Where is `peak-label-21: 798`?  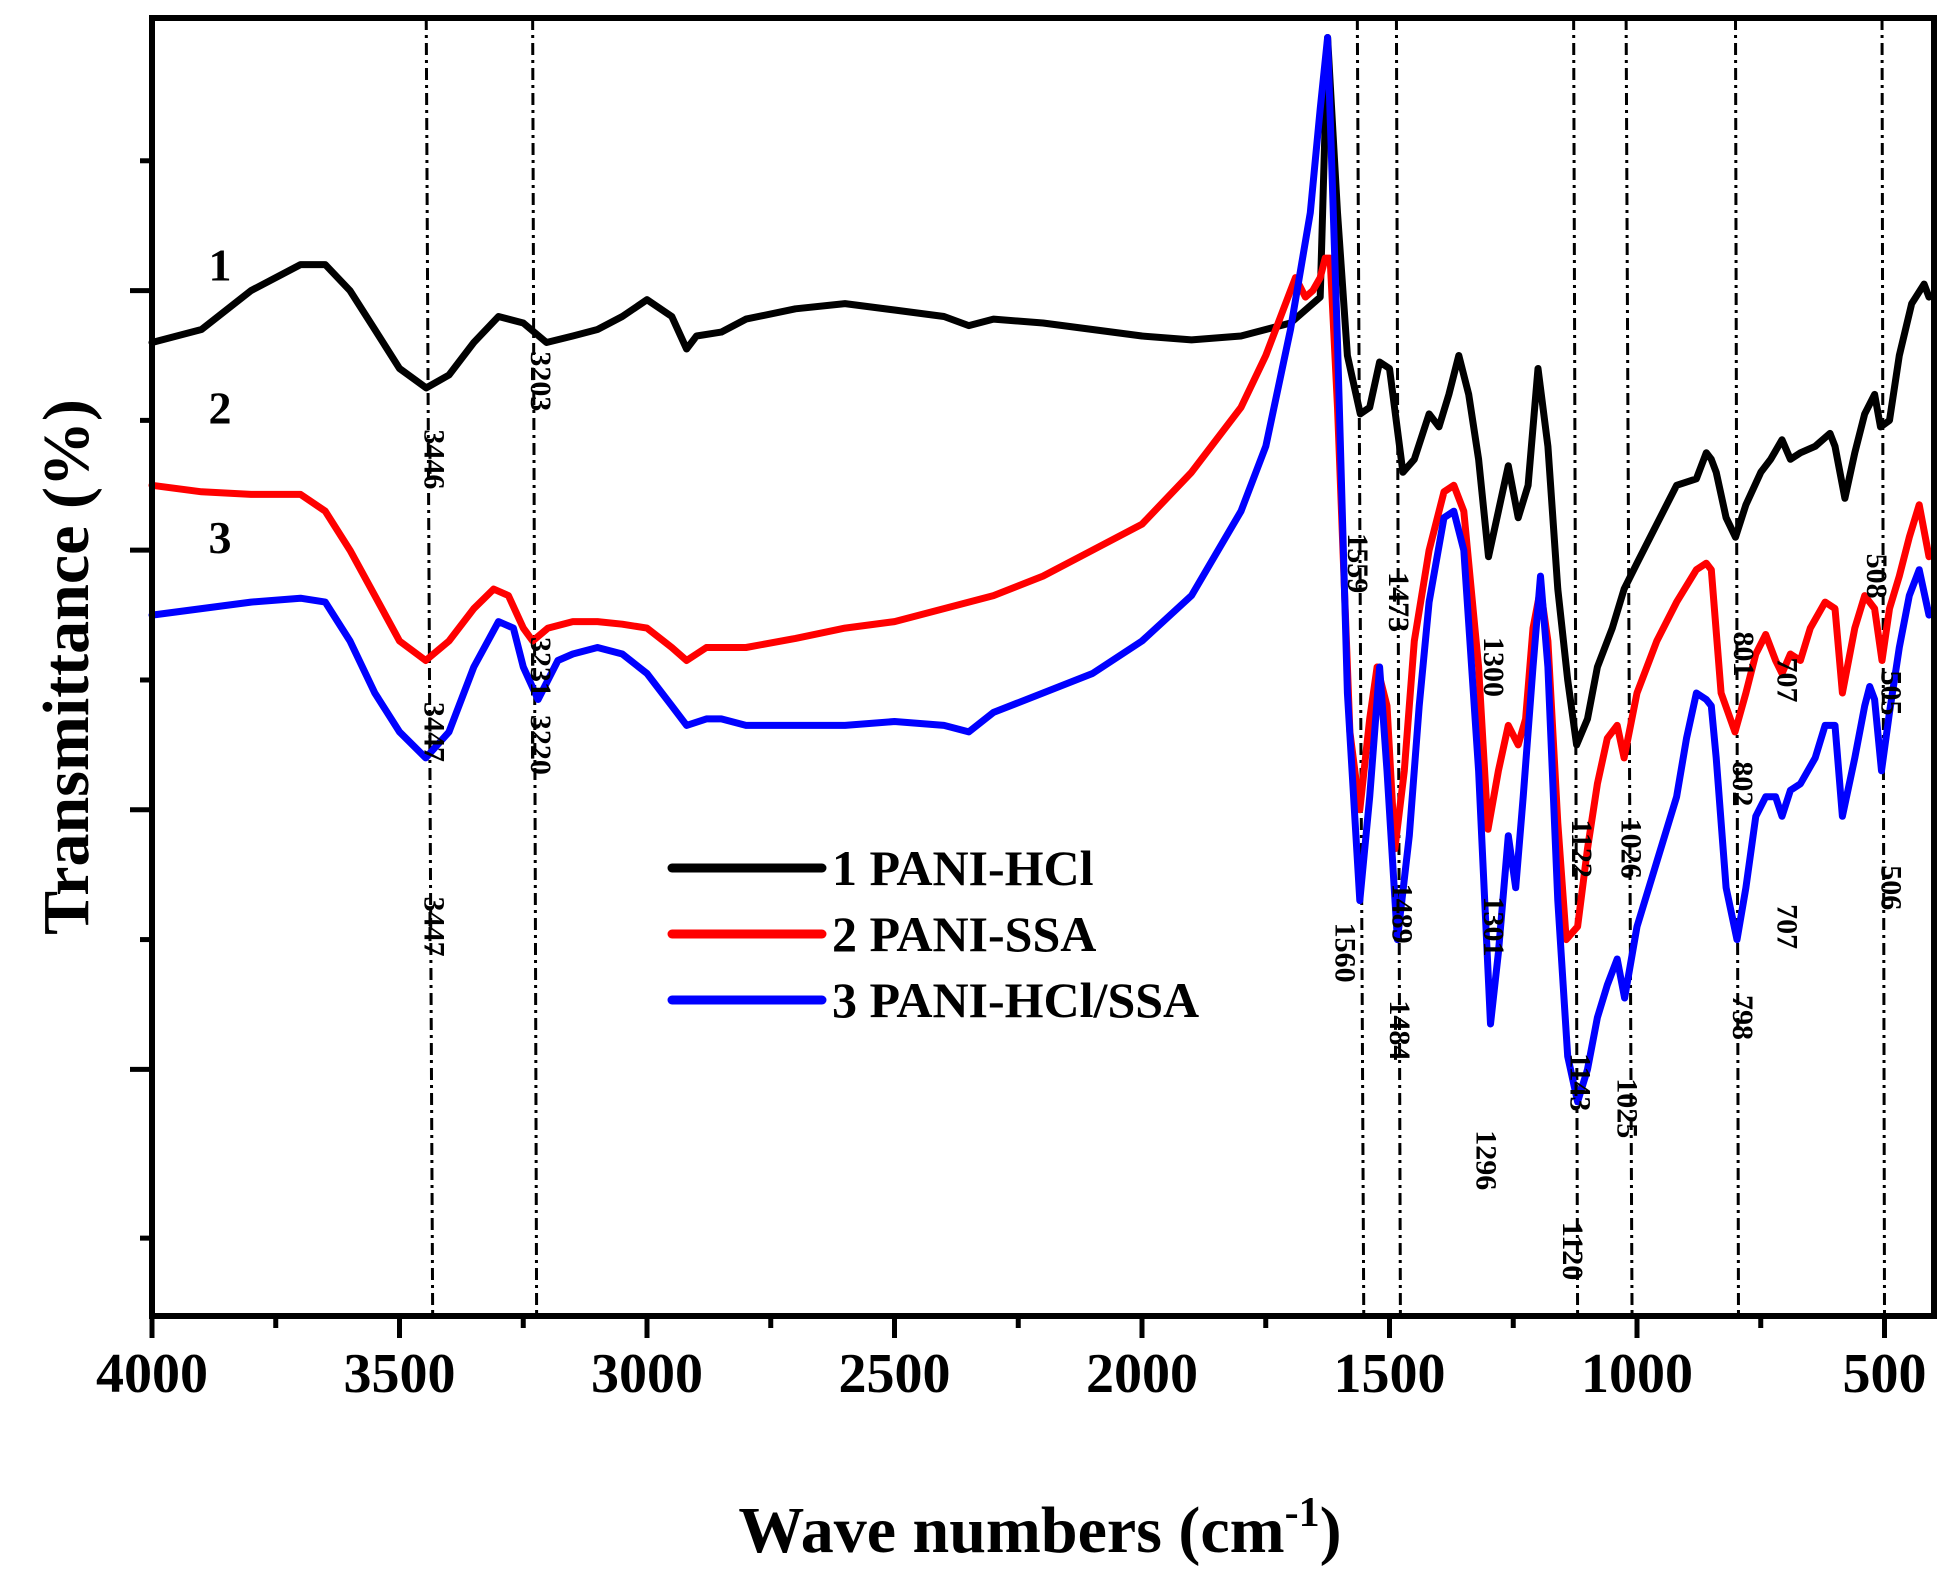
peak-label-21: 798 is located at coordinates (1742, 1017).